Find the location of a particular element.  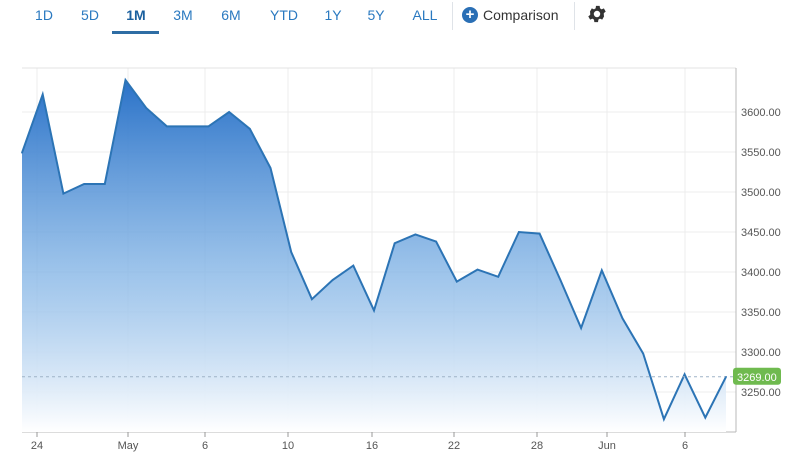

x-tick-label: 10 is located at coordinates (288, 446).